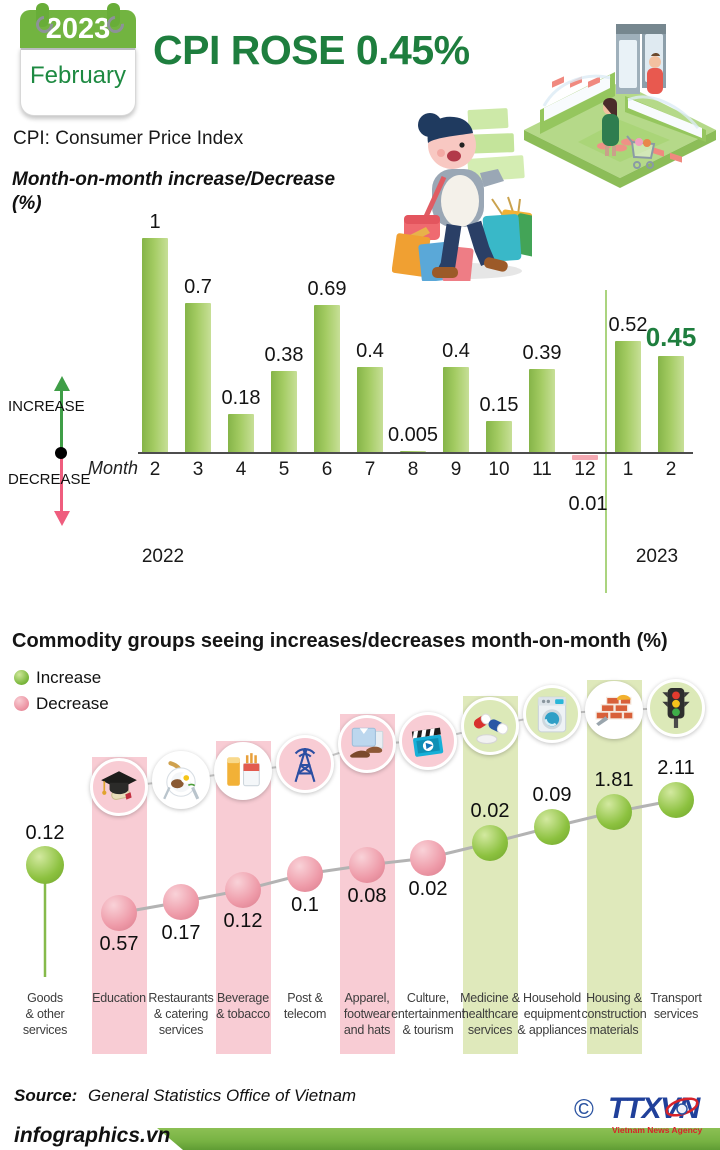 The width and height of the screenshot is (720, 1150). What do you see at coordinates (428, 741) in the screenshot?
I see `cinema-icon` at bounding box center [428, 741].